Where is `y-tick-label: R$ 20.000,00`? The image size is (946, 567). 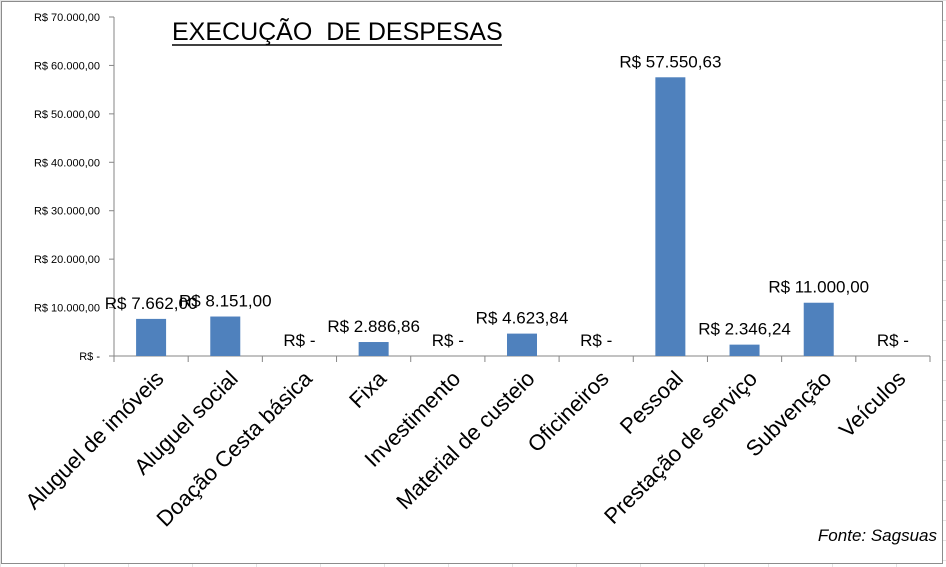 y-tick-label: R$ 20.000,00 is located at coordinates (67, 260).